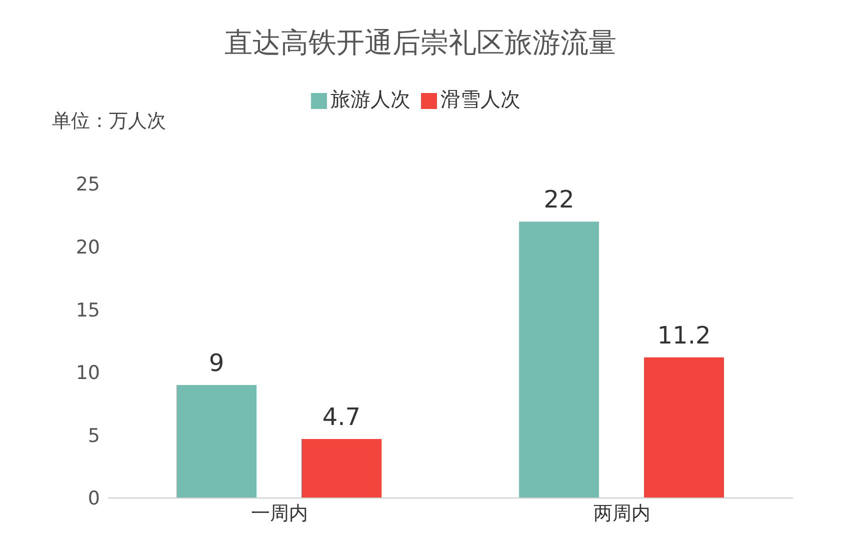 This screenshot has height=558, width=841. I want to click on chart-title: 直达高铁开通后崇礼区旅游流量, so click(421, 43).